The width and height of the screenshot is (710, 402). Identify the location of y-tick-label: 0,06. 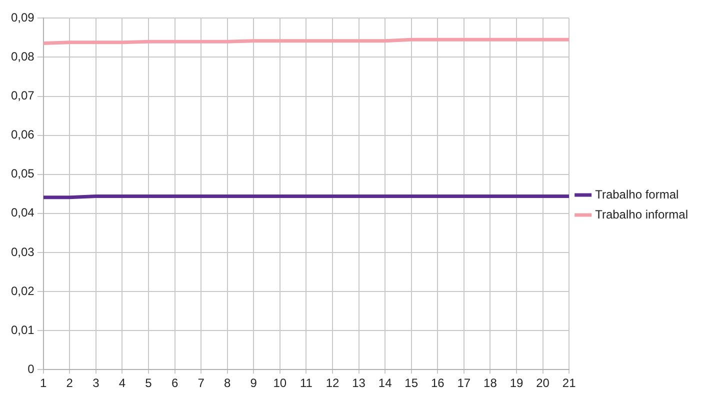
(22, 135).